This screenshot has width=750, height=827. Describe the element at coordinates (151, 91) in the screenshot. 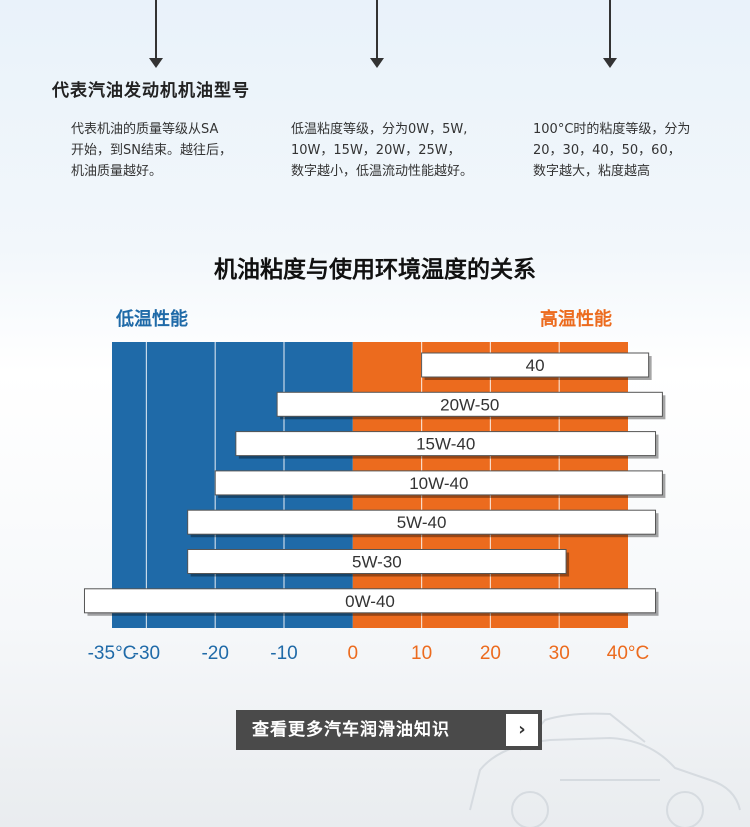

I see `section-title: 代表汽油发动机机油型号` at that location.